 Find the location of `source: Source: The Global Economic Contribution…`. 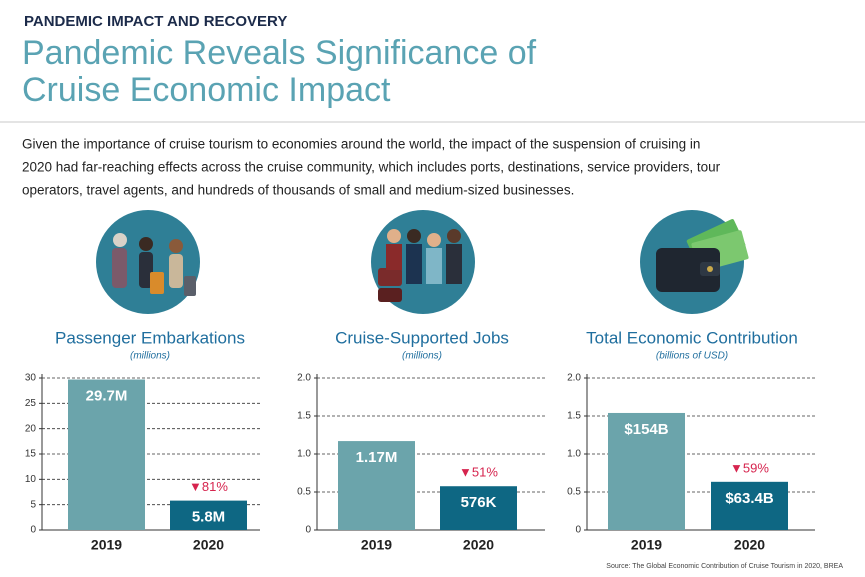

source: Source: The Global Economic Contribution… is located at coordinates (724, 566).